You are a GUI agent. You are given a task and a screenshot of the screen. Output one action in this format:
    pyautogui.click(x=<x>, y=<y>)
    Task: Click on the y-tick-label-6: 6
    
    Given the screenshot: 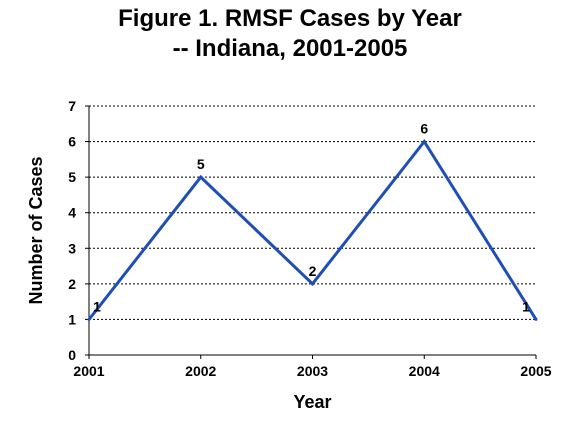 What is the action you would take?
    pyautogui.click(x=72, y=142)
    